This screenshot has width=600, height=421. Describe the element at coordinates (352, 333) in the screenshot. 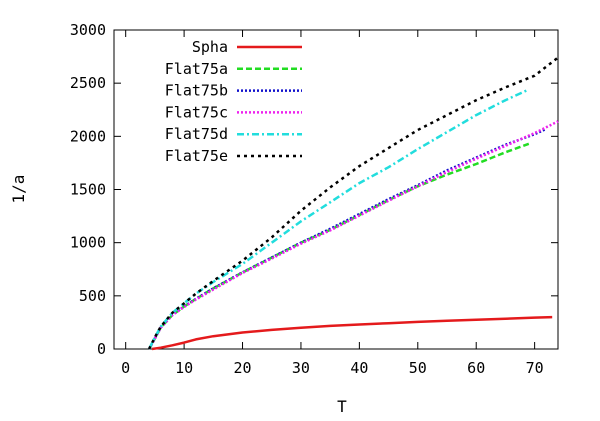

I see `series-line-spha` at that location.